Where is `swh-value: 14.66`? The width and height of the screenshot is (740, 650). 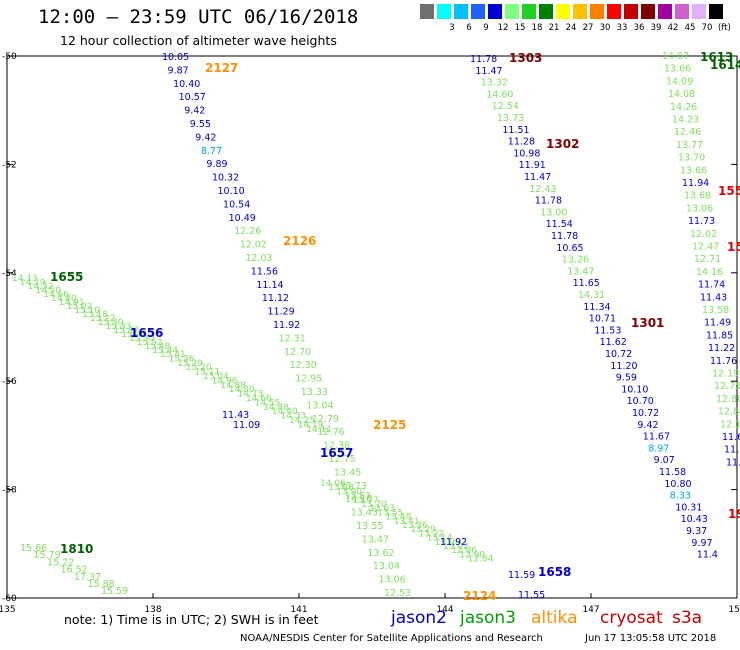
swh-value: 14.66 is located at coordinates (56, 295).